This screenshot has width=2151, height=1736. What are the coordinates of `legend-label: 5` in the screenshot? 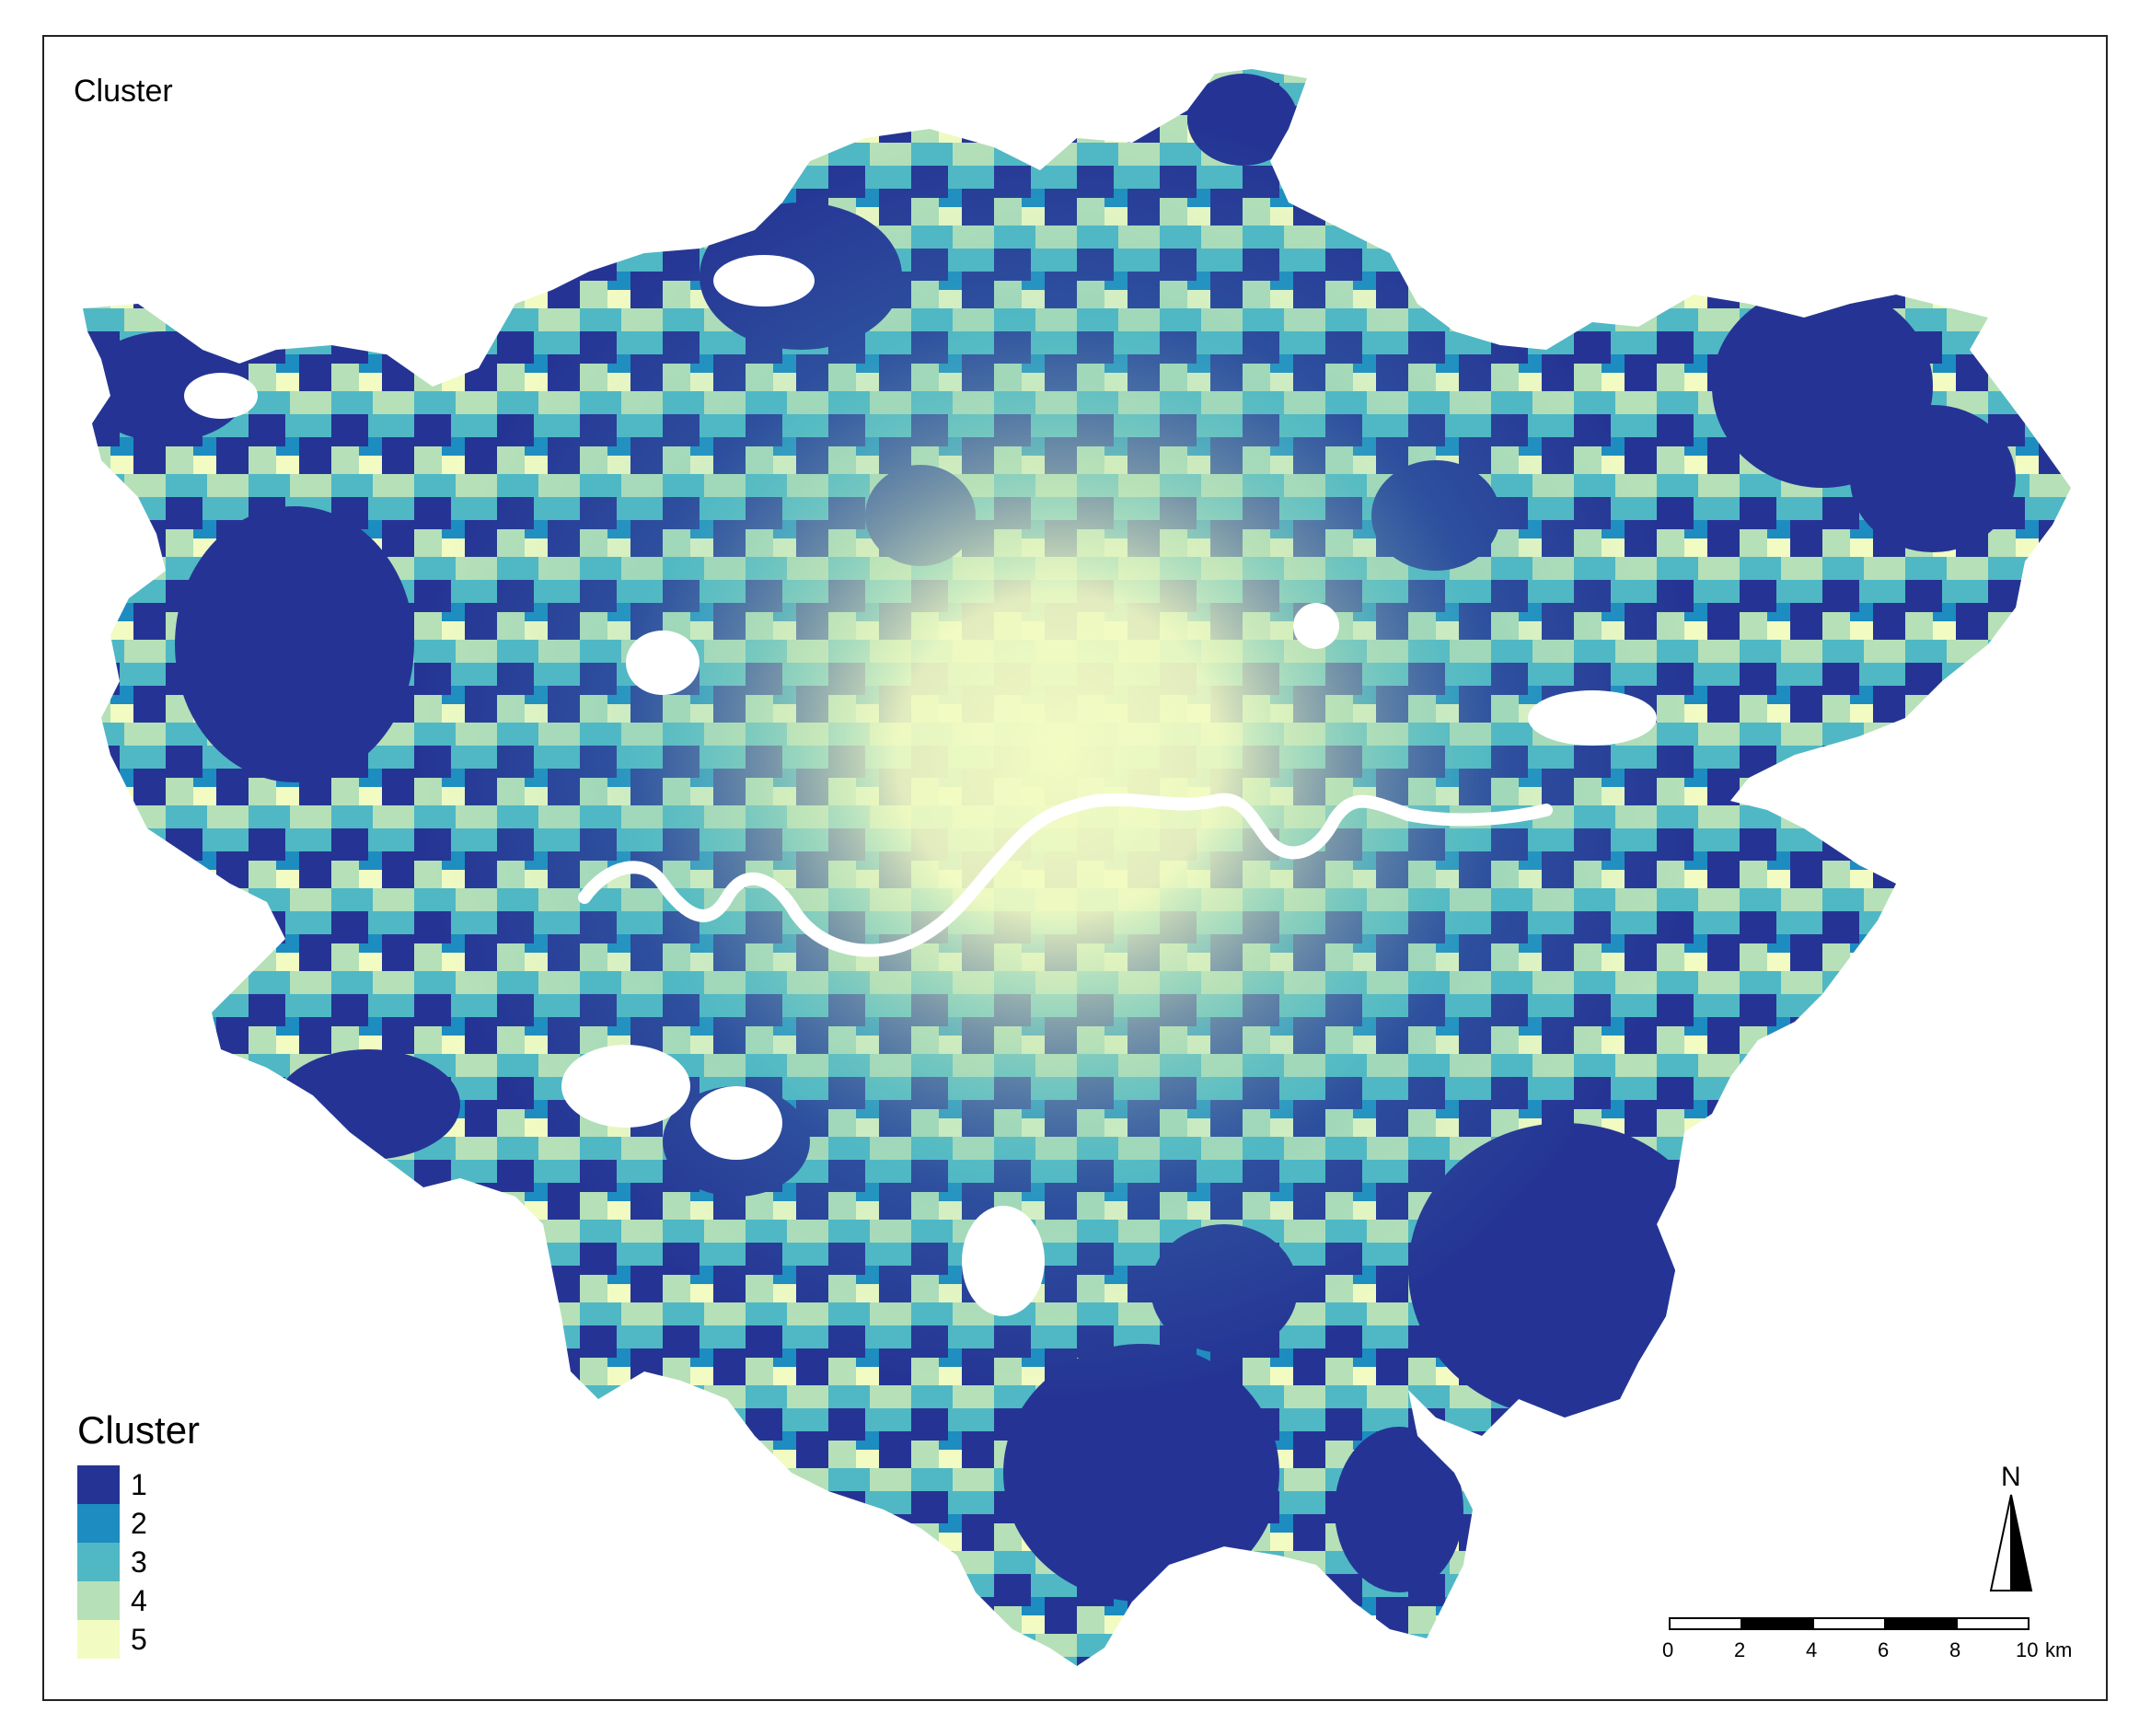 It's located at (139, 1639).